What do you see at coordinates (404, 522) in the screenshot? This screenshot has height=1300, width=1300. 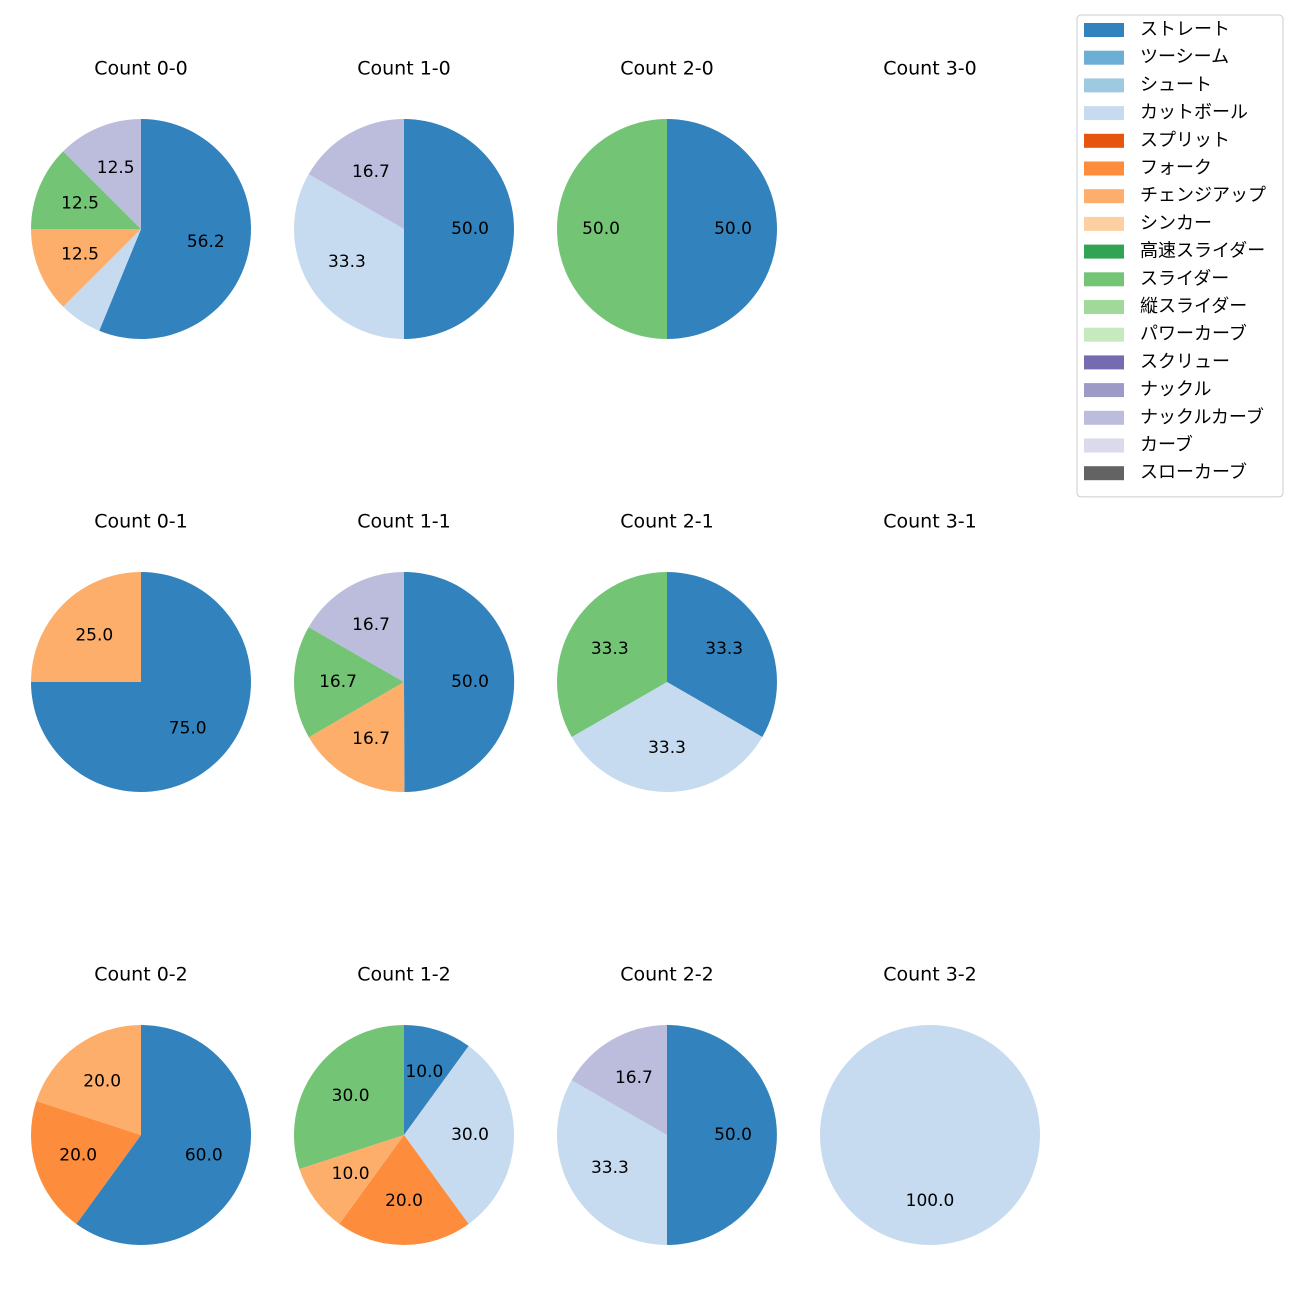 I see `pie-title: Count 1-1` at bounding box center [404, 522].